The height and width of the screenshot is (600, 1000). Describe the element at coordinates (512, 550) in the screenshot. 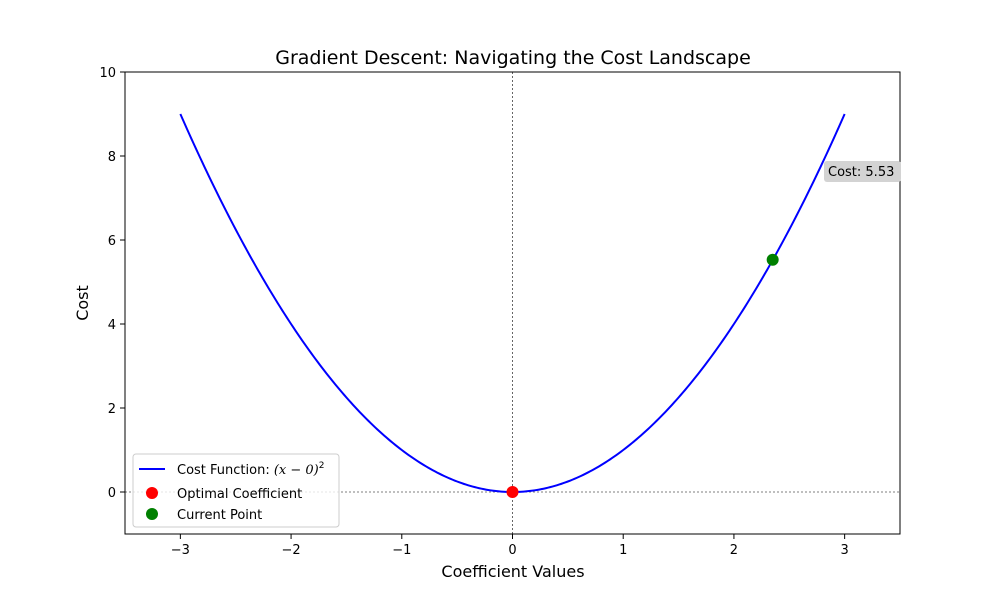

I see `x-tick-label: 0` at that location.